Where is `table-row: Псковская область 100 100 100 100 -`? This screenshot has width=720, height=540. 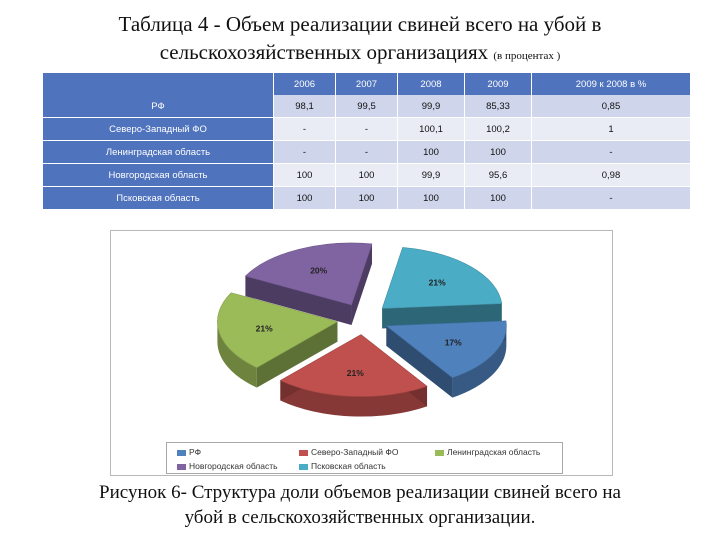
table-row: Псковская область 100 100 100 100 - is located at coordinates (367, 198).